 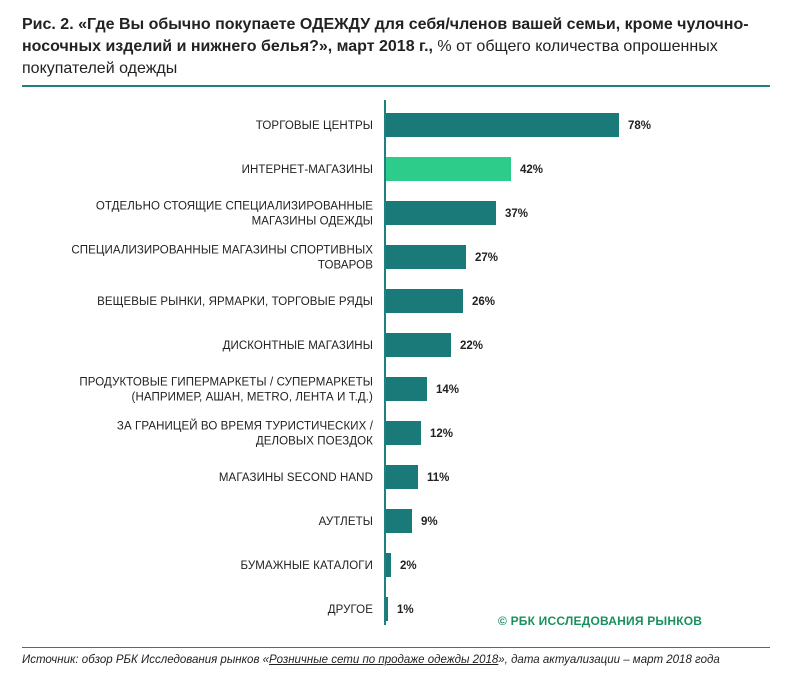 What do you see at coordinates (351, 610) in the screenshot?
I see `category-label-12: ДРУГОЕ` at bounding box center [351, 610].